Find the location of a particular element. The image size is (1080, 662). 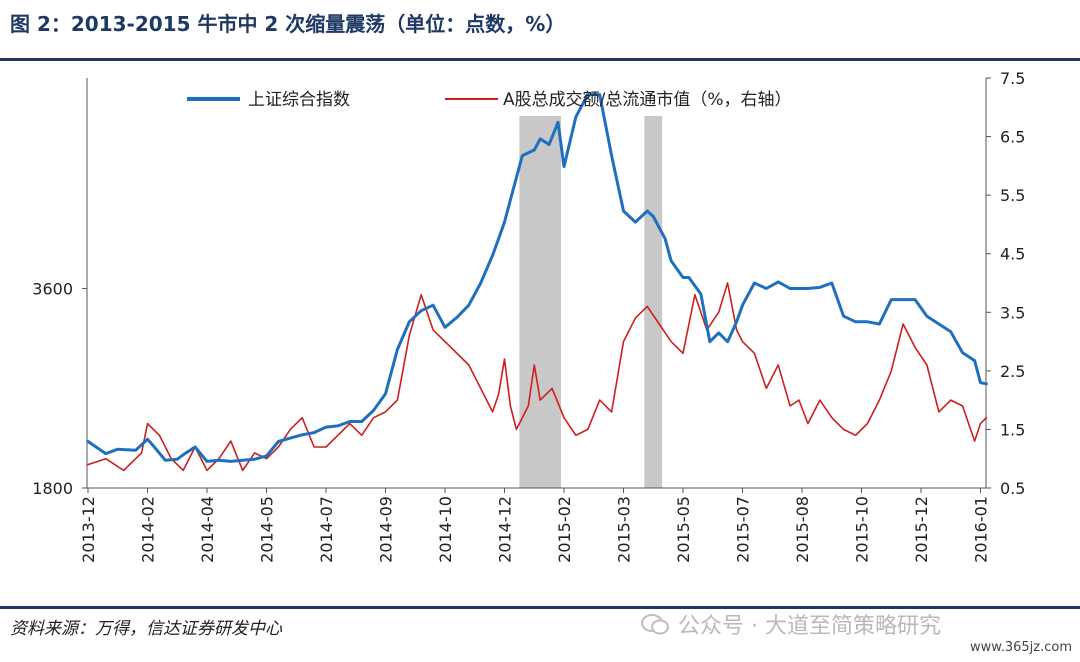

legend-label-turnover: A股总成交额/总流通市值（%，右轴） is located at coordinates (647, 100).